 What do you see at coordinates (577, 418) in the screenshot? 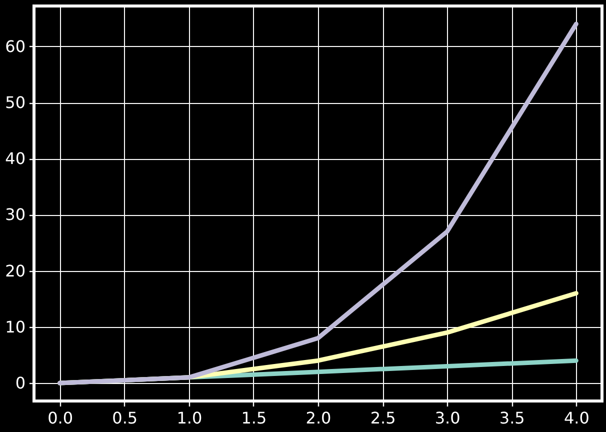
I see `x-tick-label: 4.0` at bounding box center [577, 418].